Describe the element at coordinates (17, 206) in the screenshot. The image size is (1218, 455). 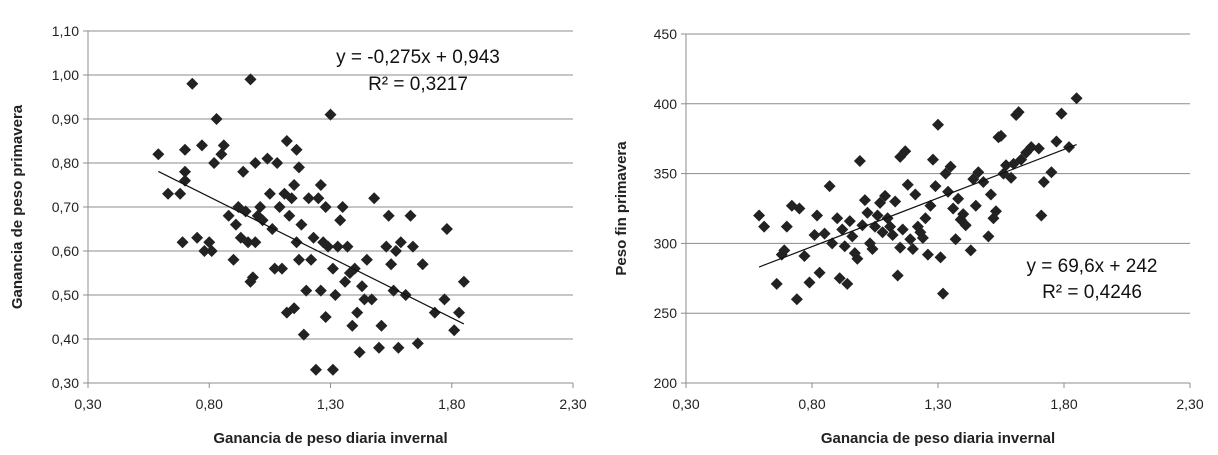
I see `y-axis-title: Ganancia de peso primavera` at that location.